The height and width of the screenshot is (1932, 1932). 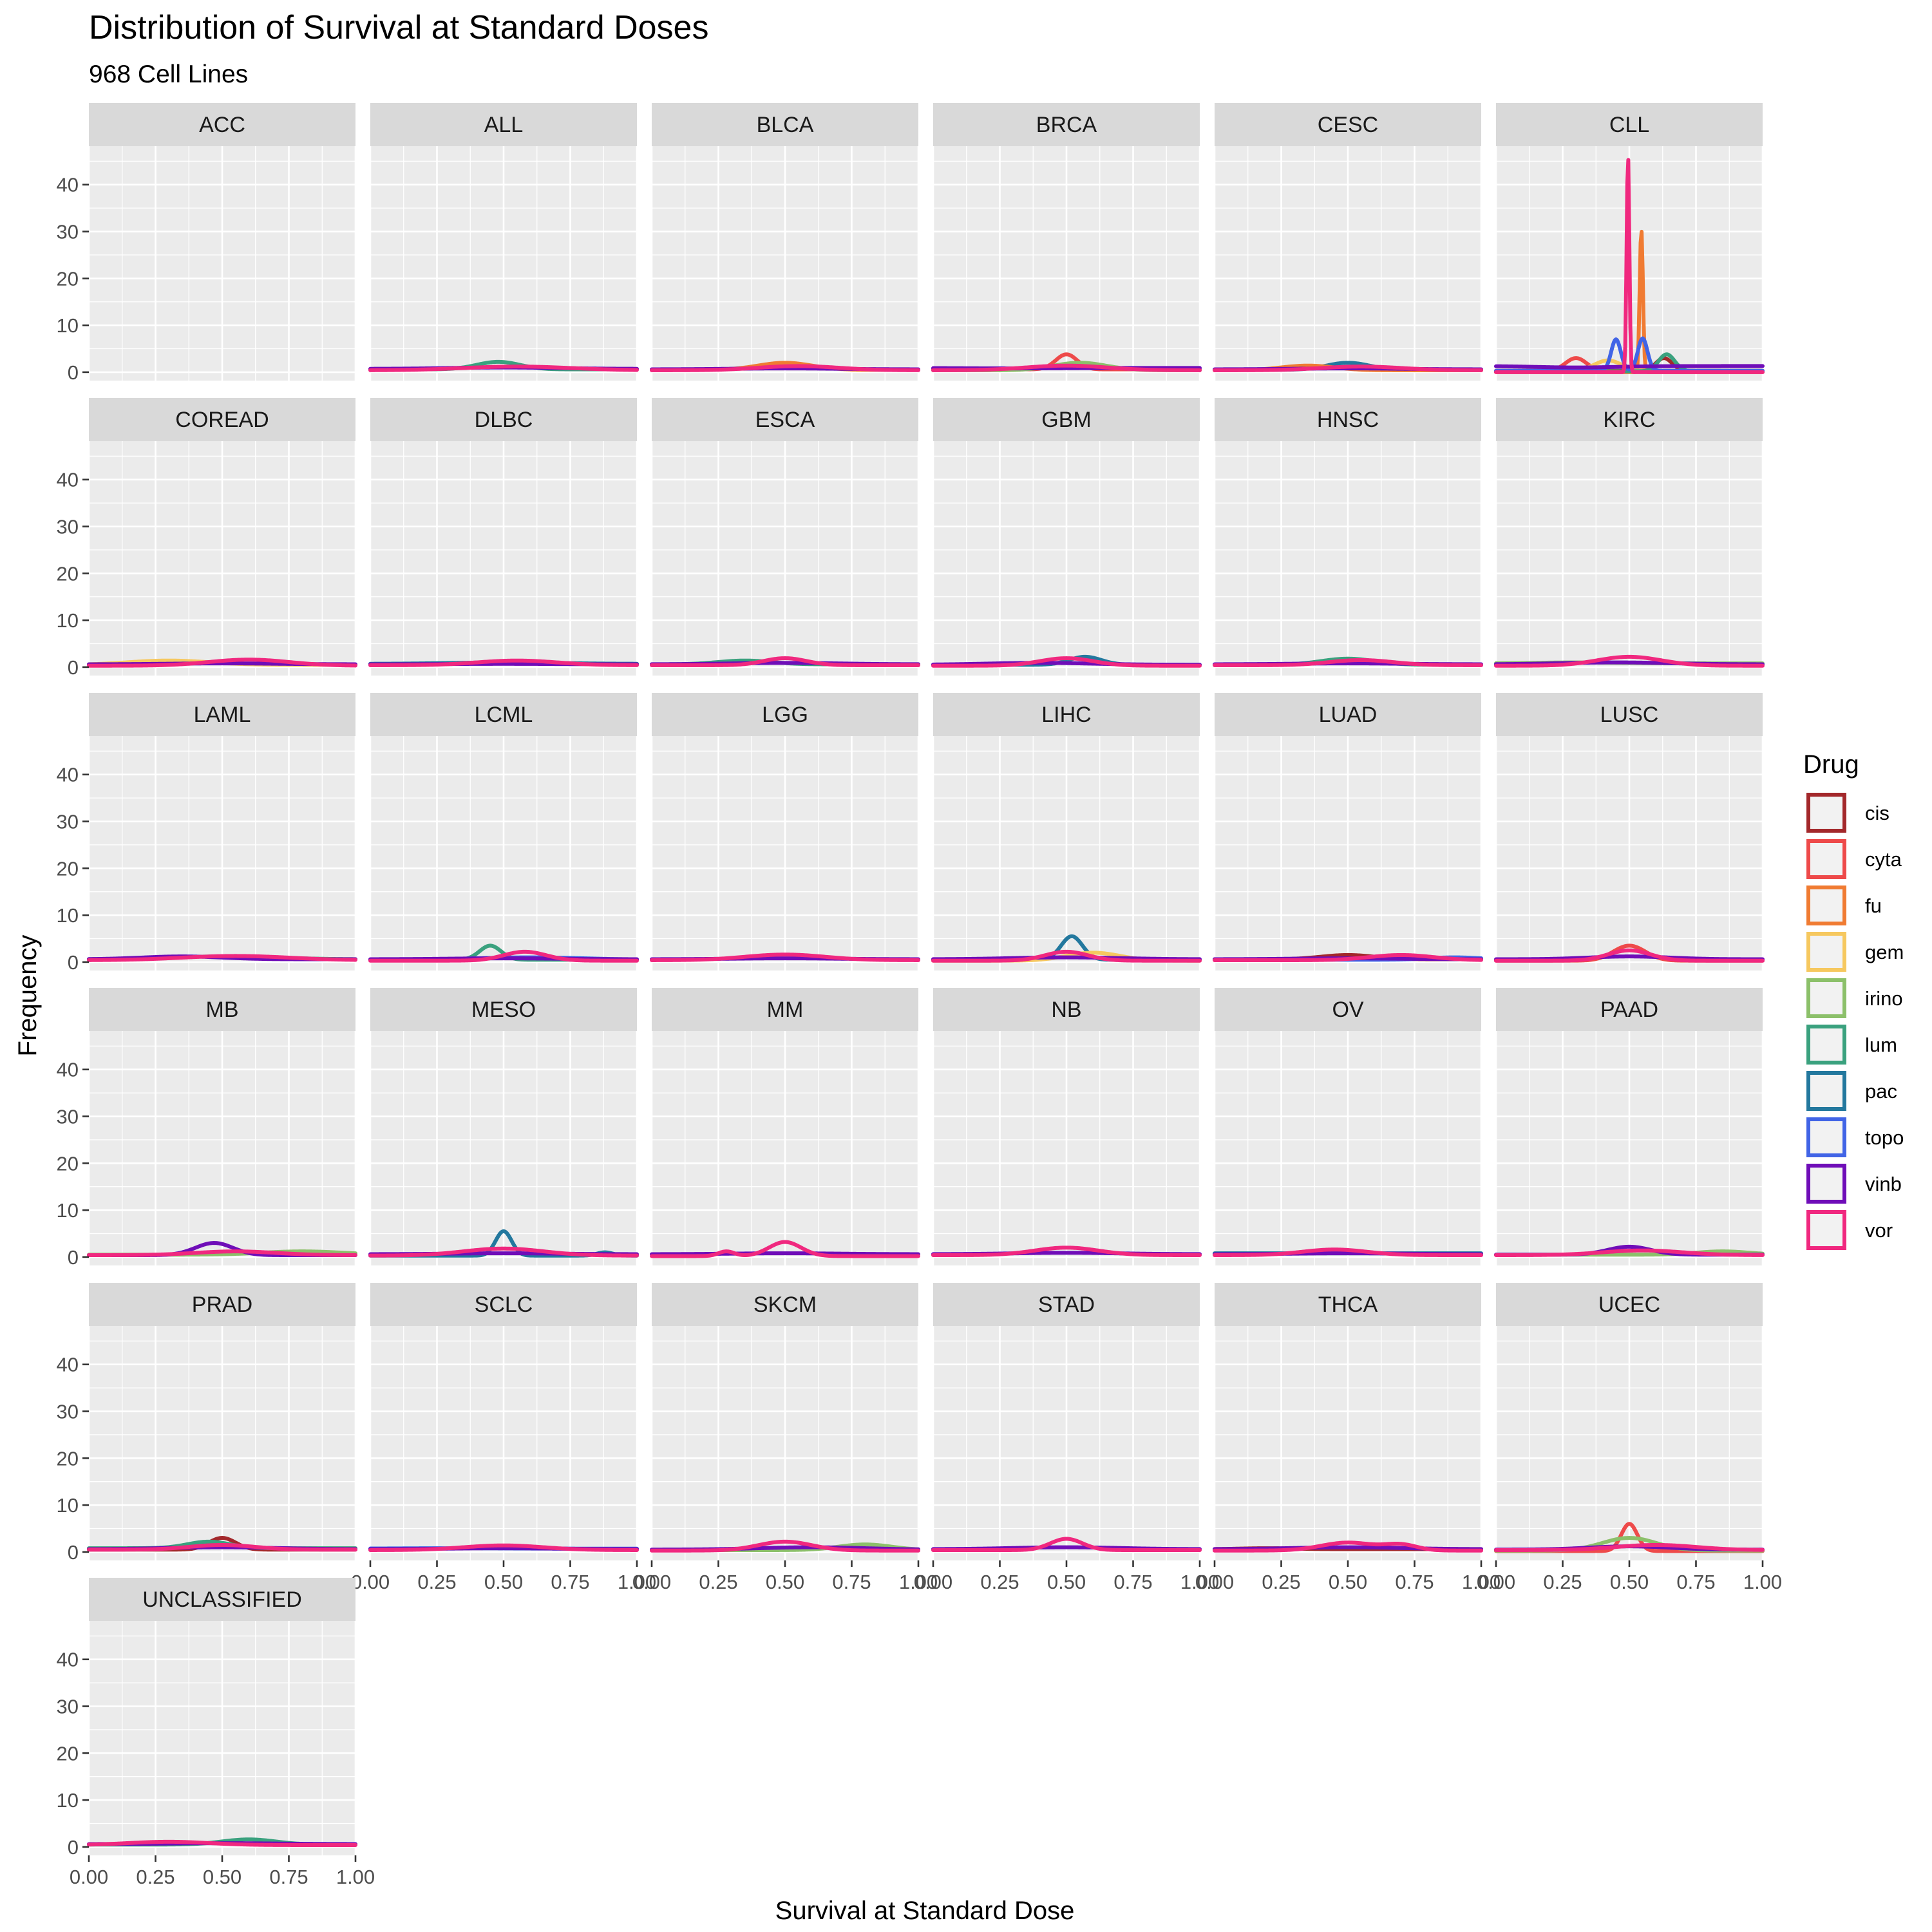 I want to click on density-curve-vor-unclassified, so click(x=222, y=1843).